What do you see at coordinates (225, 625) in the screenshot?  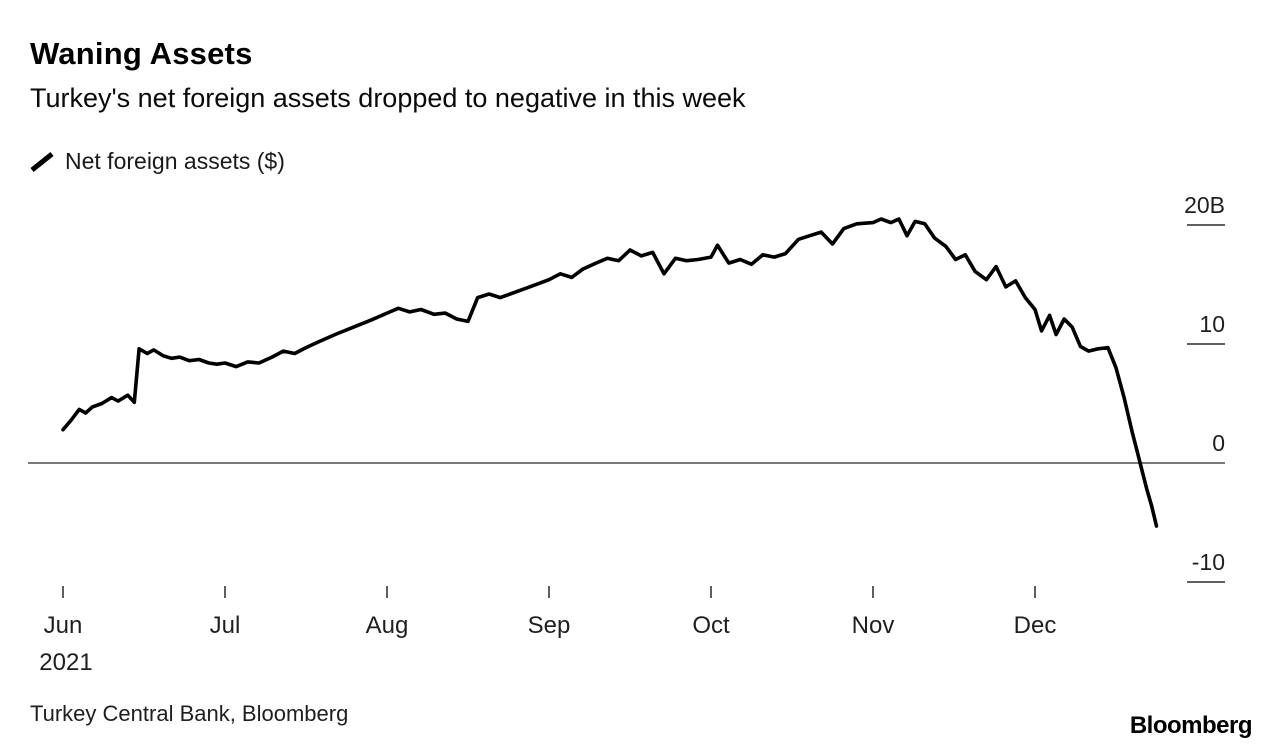 I see `x-axis-tick-label: Jul` at bounding box center [225, 625].